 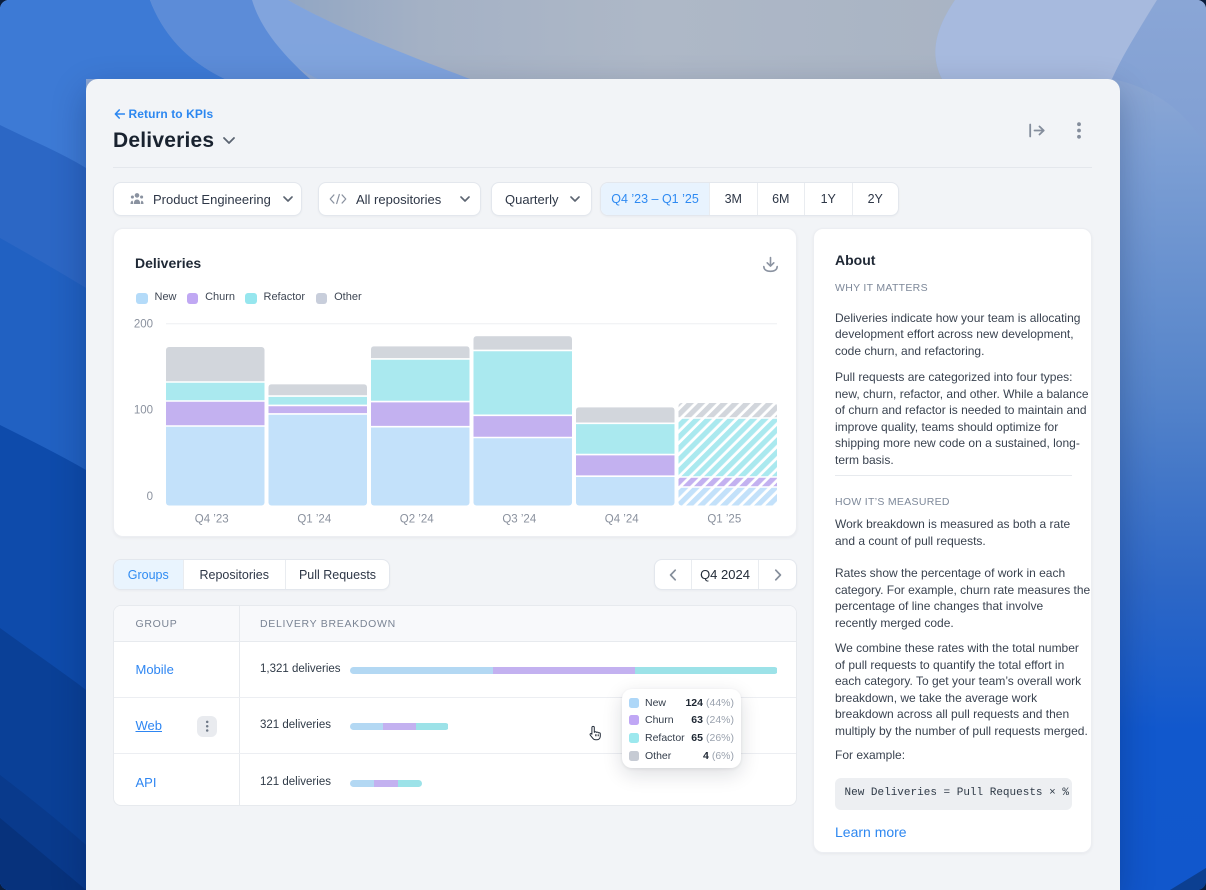 I want to click on svg-text: Q2 ’24, so click(x=417, y=520).